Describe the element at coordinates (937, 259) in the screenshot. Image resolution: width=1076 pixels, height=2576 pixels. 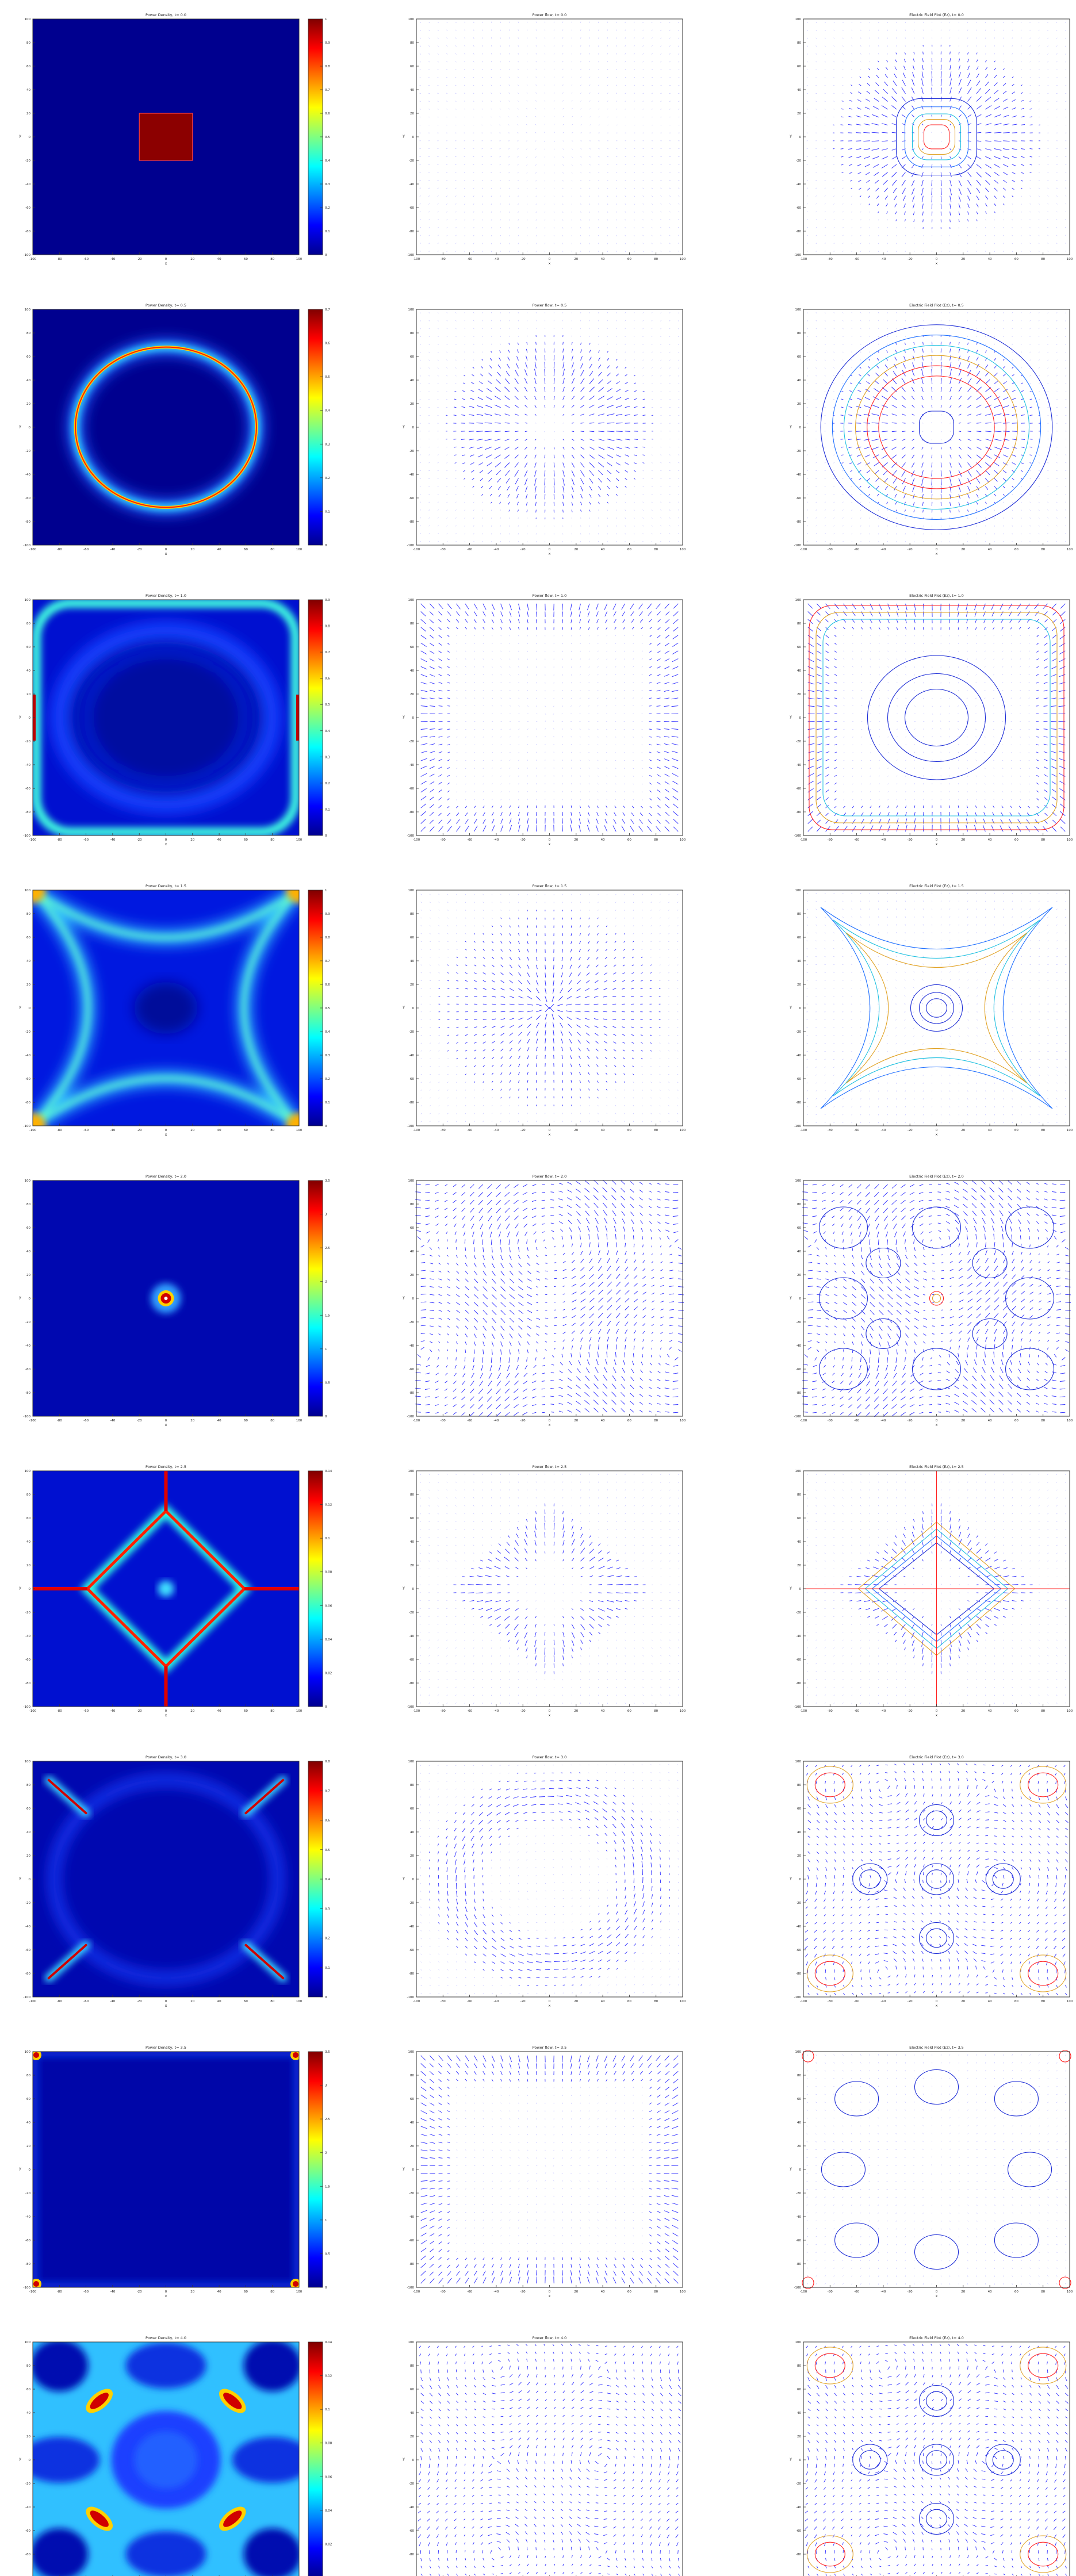
I see `x-tick-label: 0` at that location.